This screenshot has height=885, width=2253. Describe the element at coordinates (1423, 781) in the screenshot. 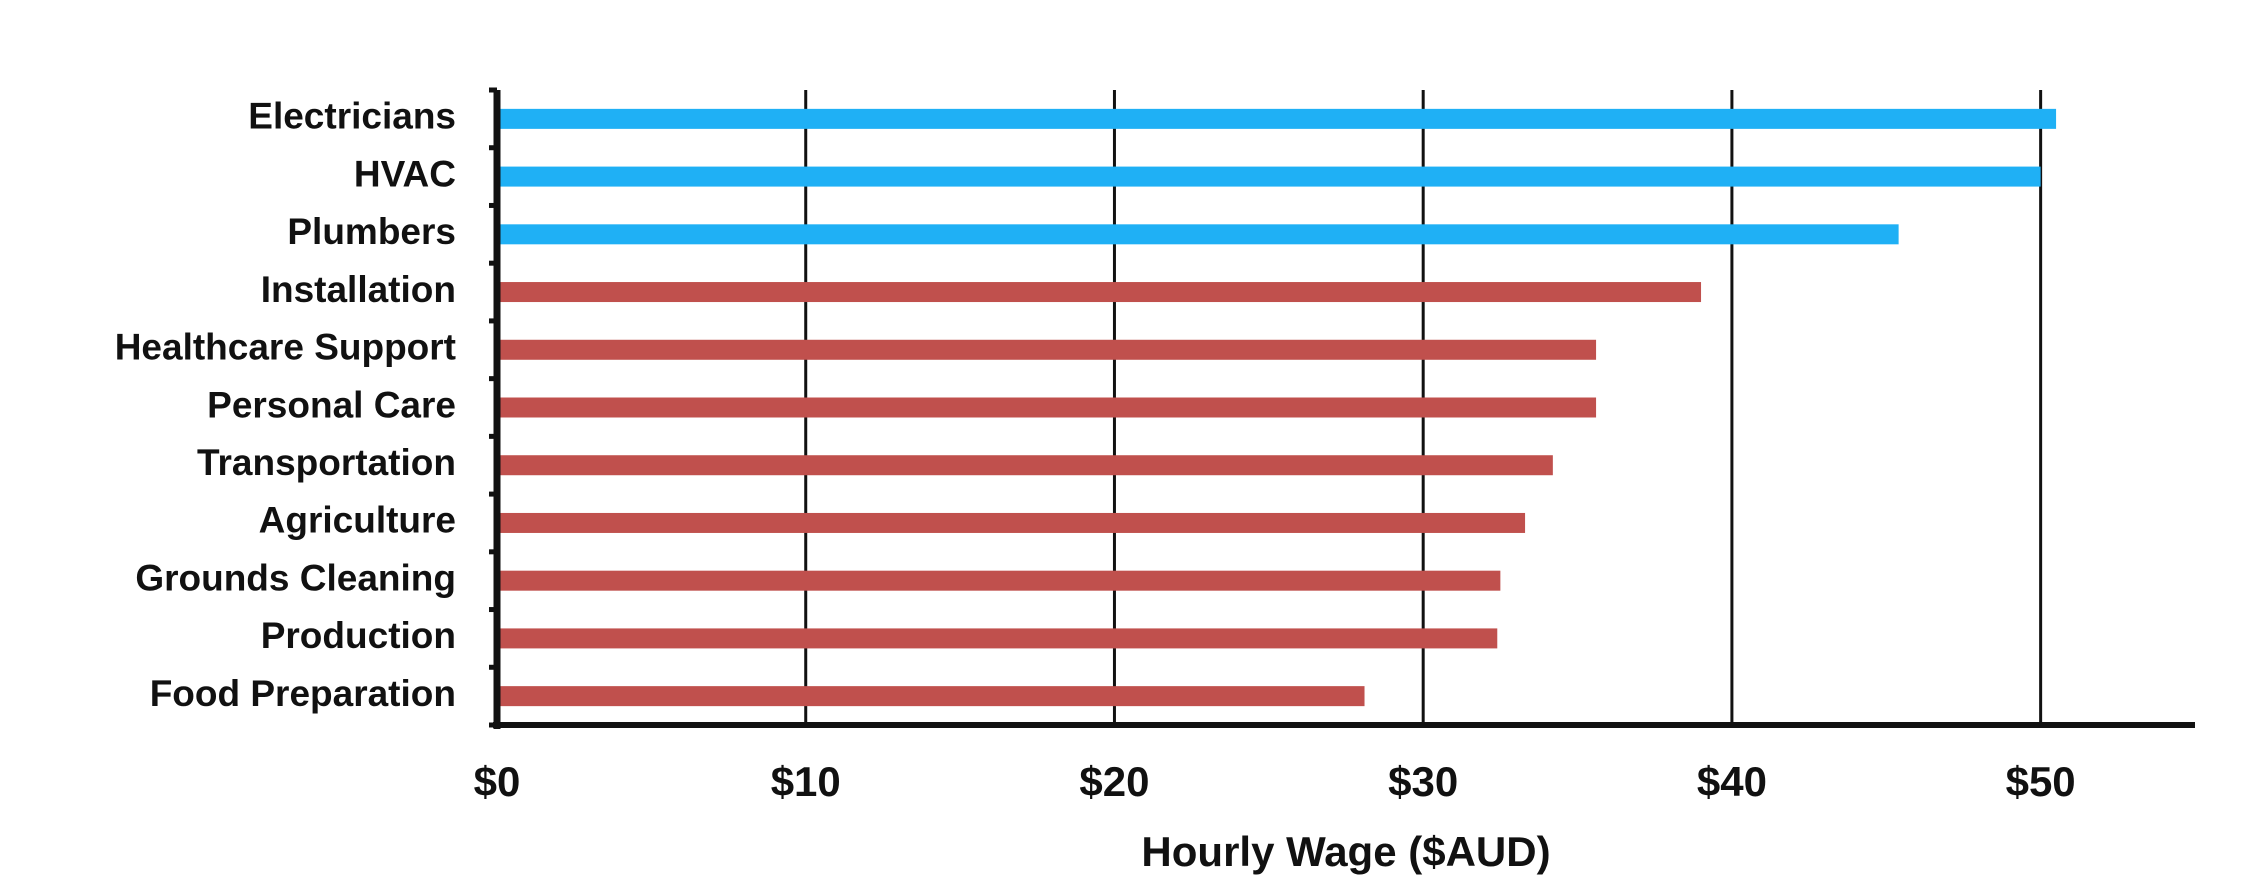

I see `x-tick-label: $30` at that location.